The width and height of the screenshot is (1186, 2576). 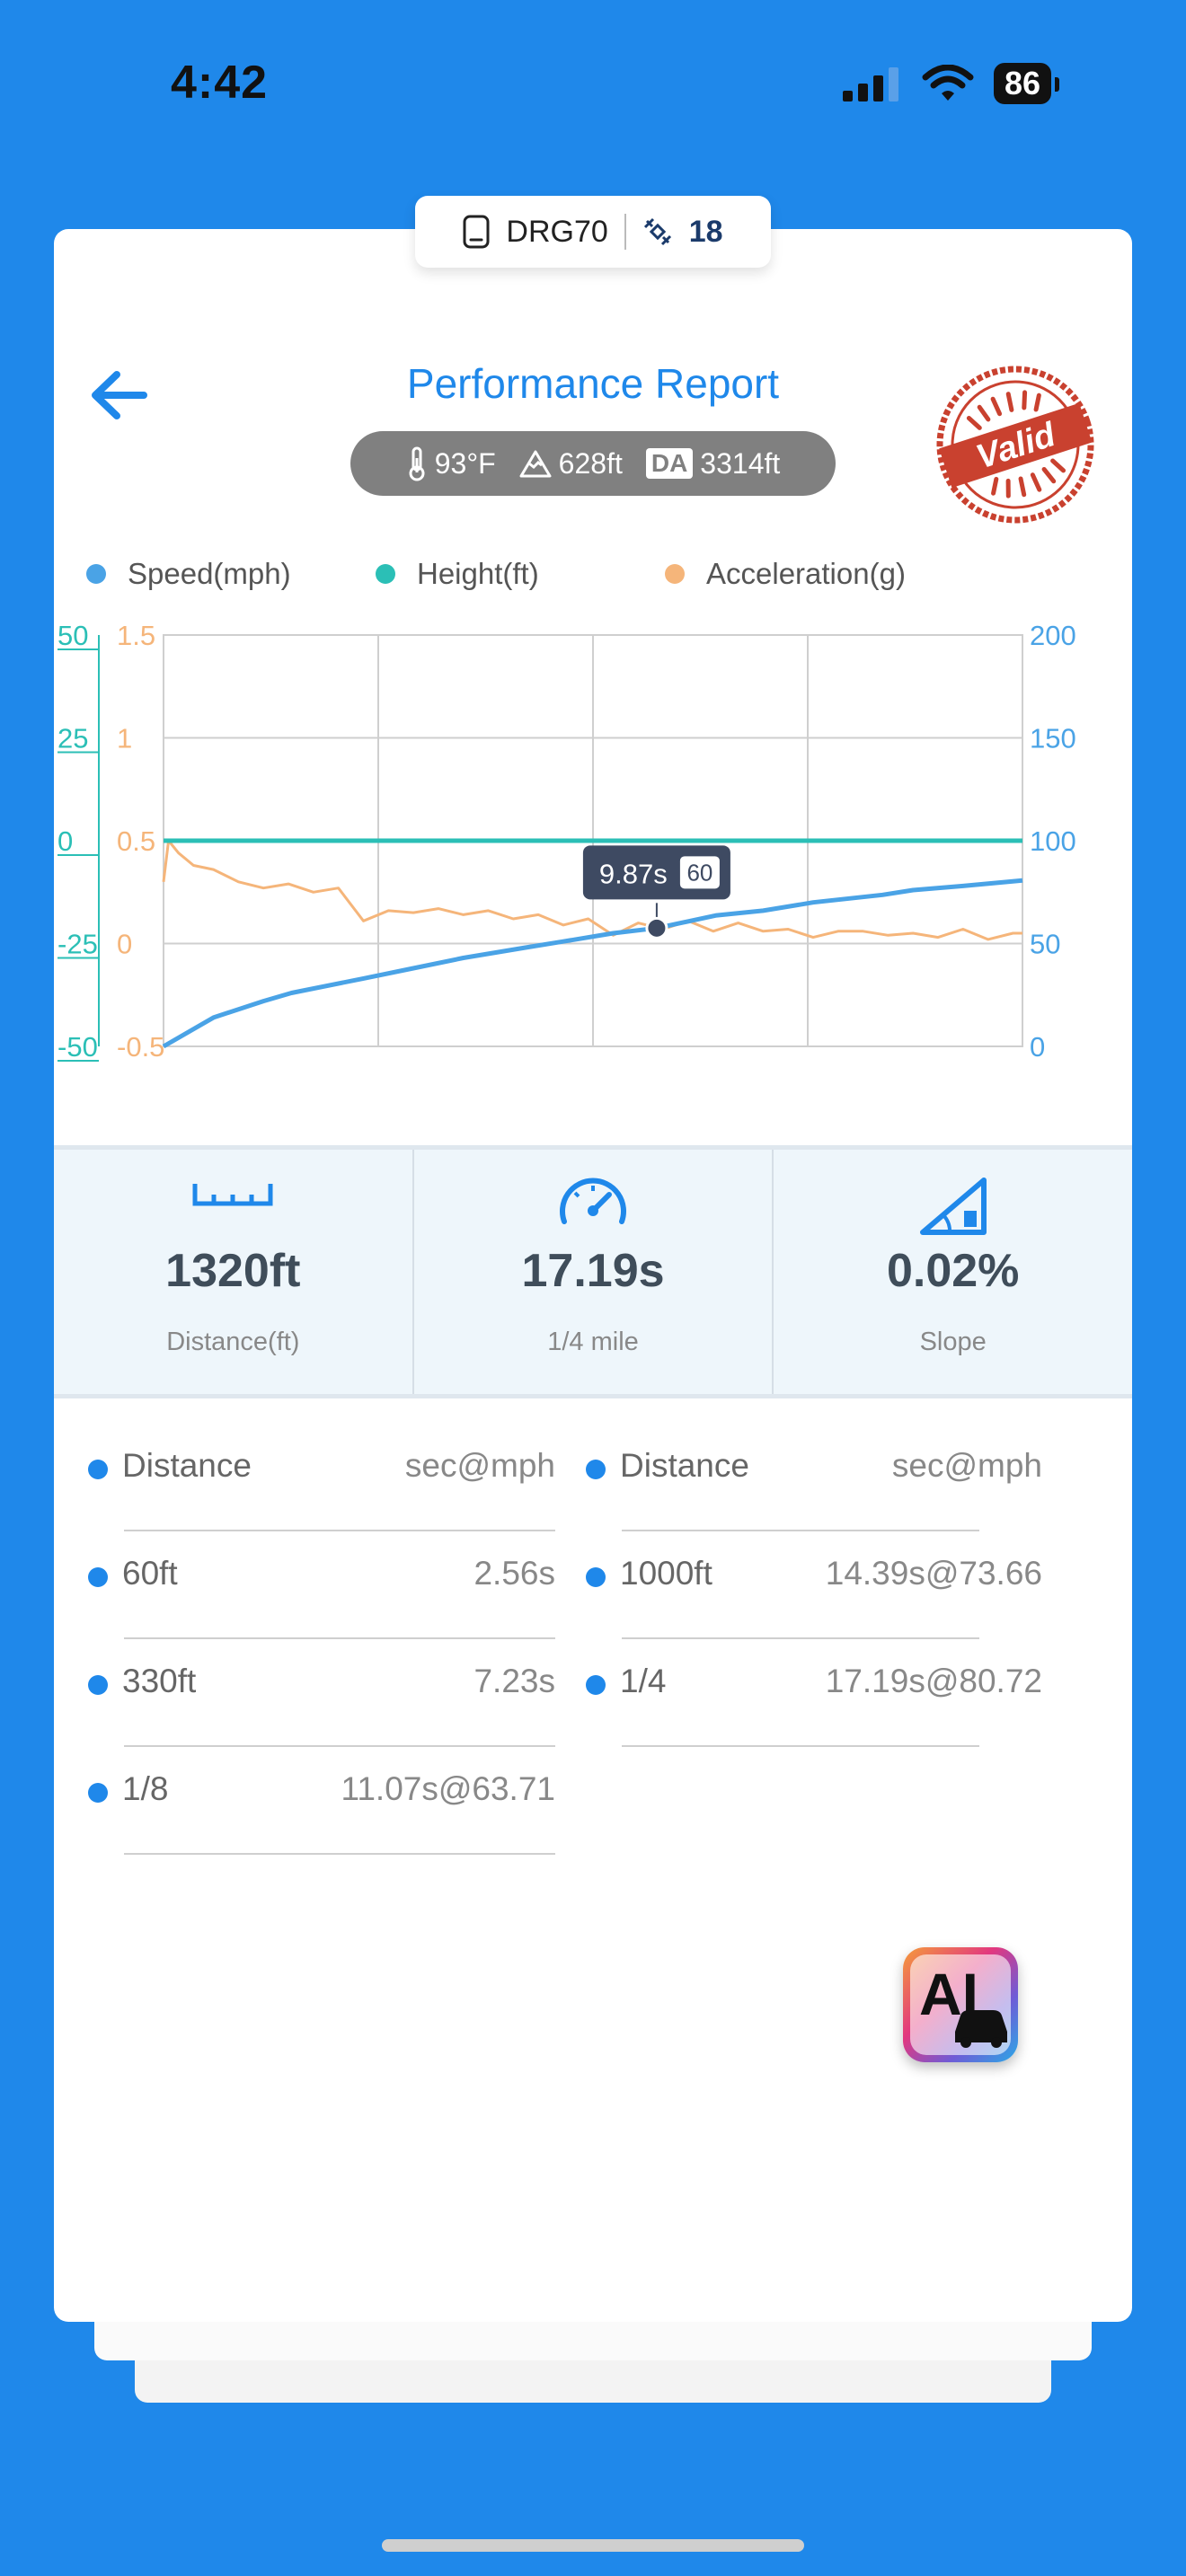 What do you see at coordinates (1045, 944) in the screenshot?
I see `speed-tick-label: 50` at bounding box center [1045, 944].